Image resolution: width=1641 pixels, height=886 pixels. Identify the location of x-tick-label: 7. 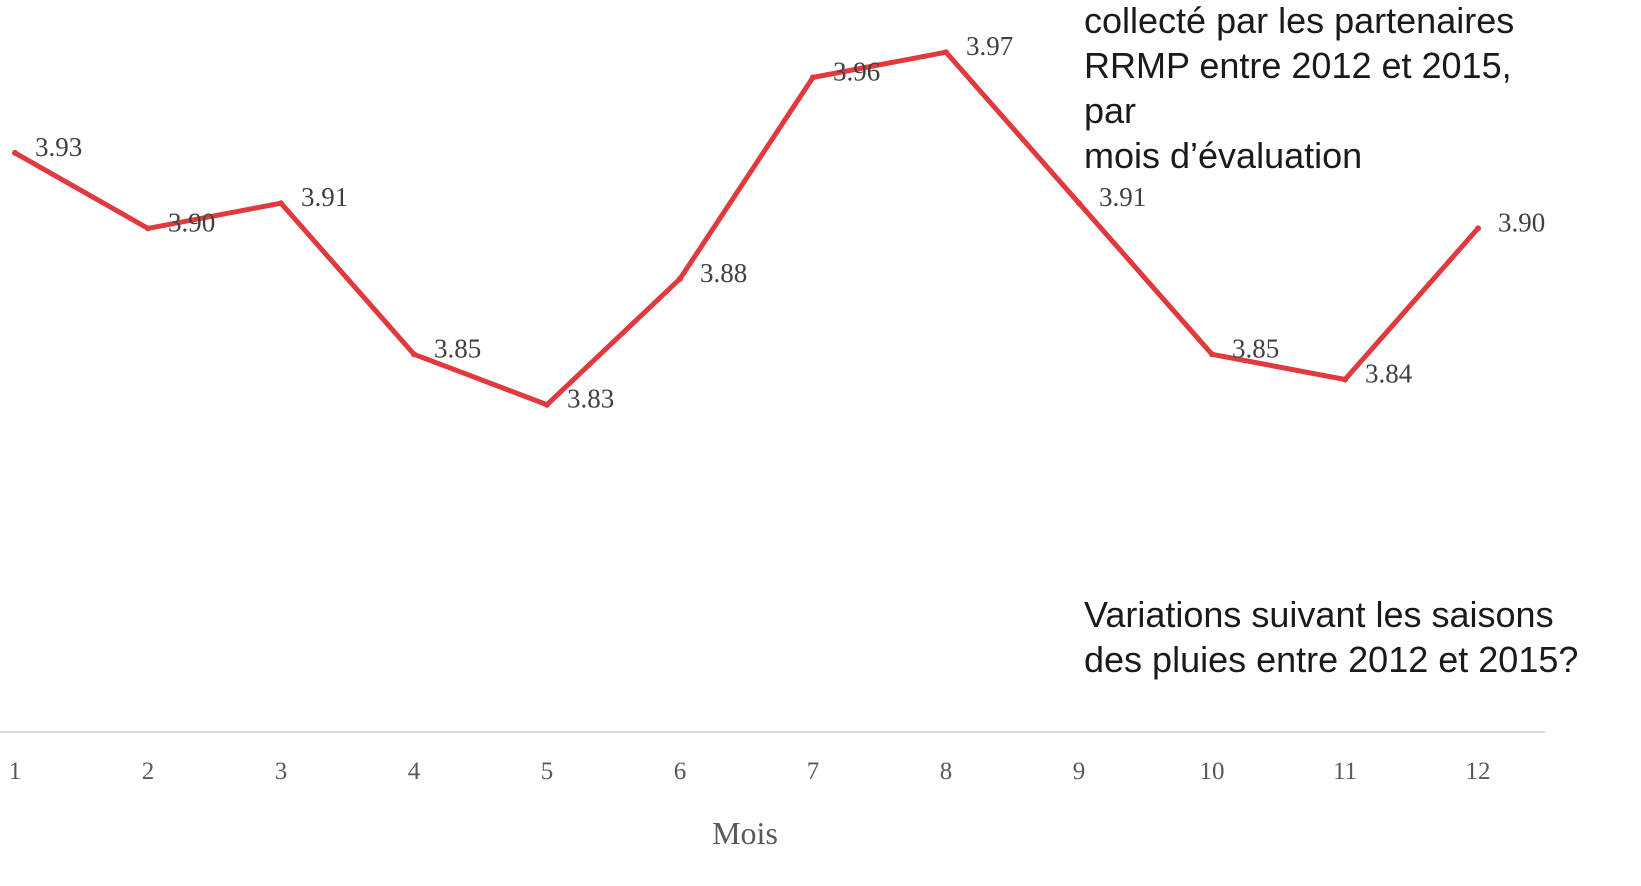
(813, 771).